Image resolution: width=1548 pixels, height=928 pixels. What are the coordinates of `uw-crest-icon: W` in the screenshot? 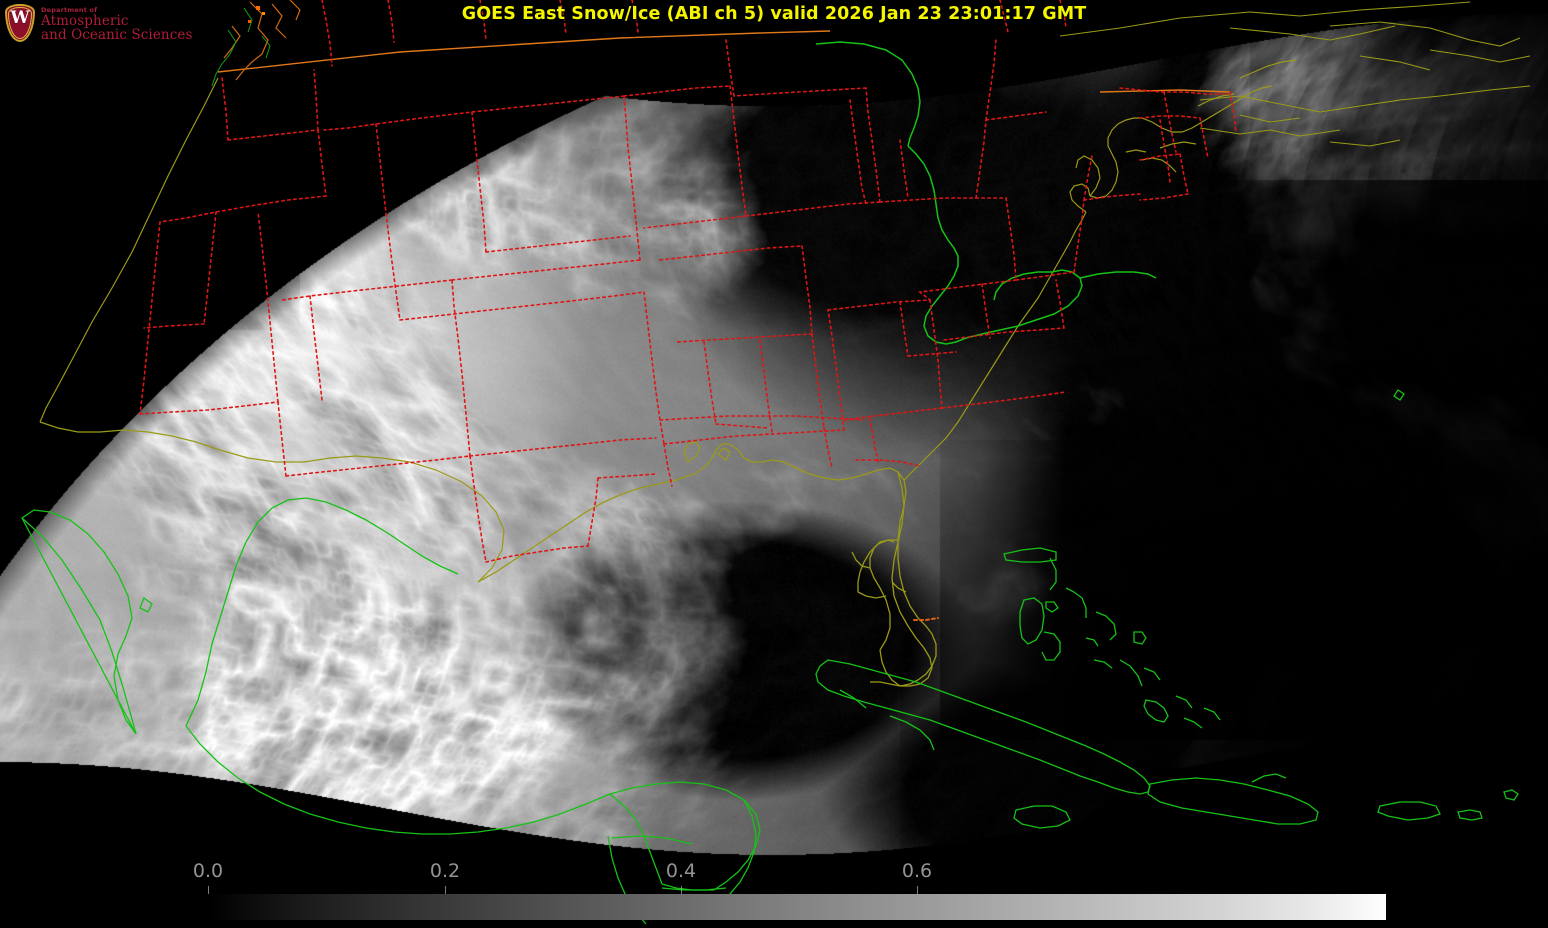 It's located at (20, 24).